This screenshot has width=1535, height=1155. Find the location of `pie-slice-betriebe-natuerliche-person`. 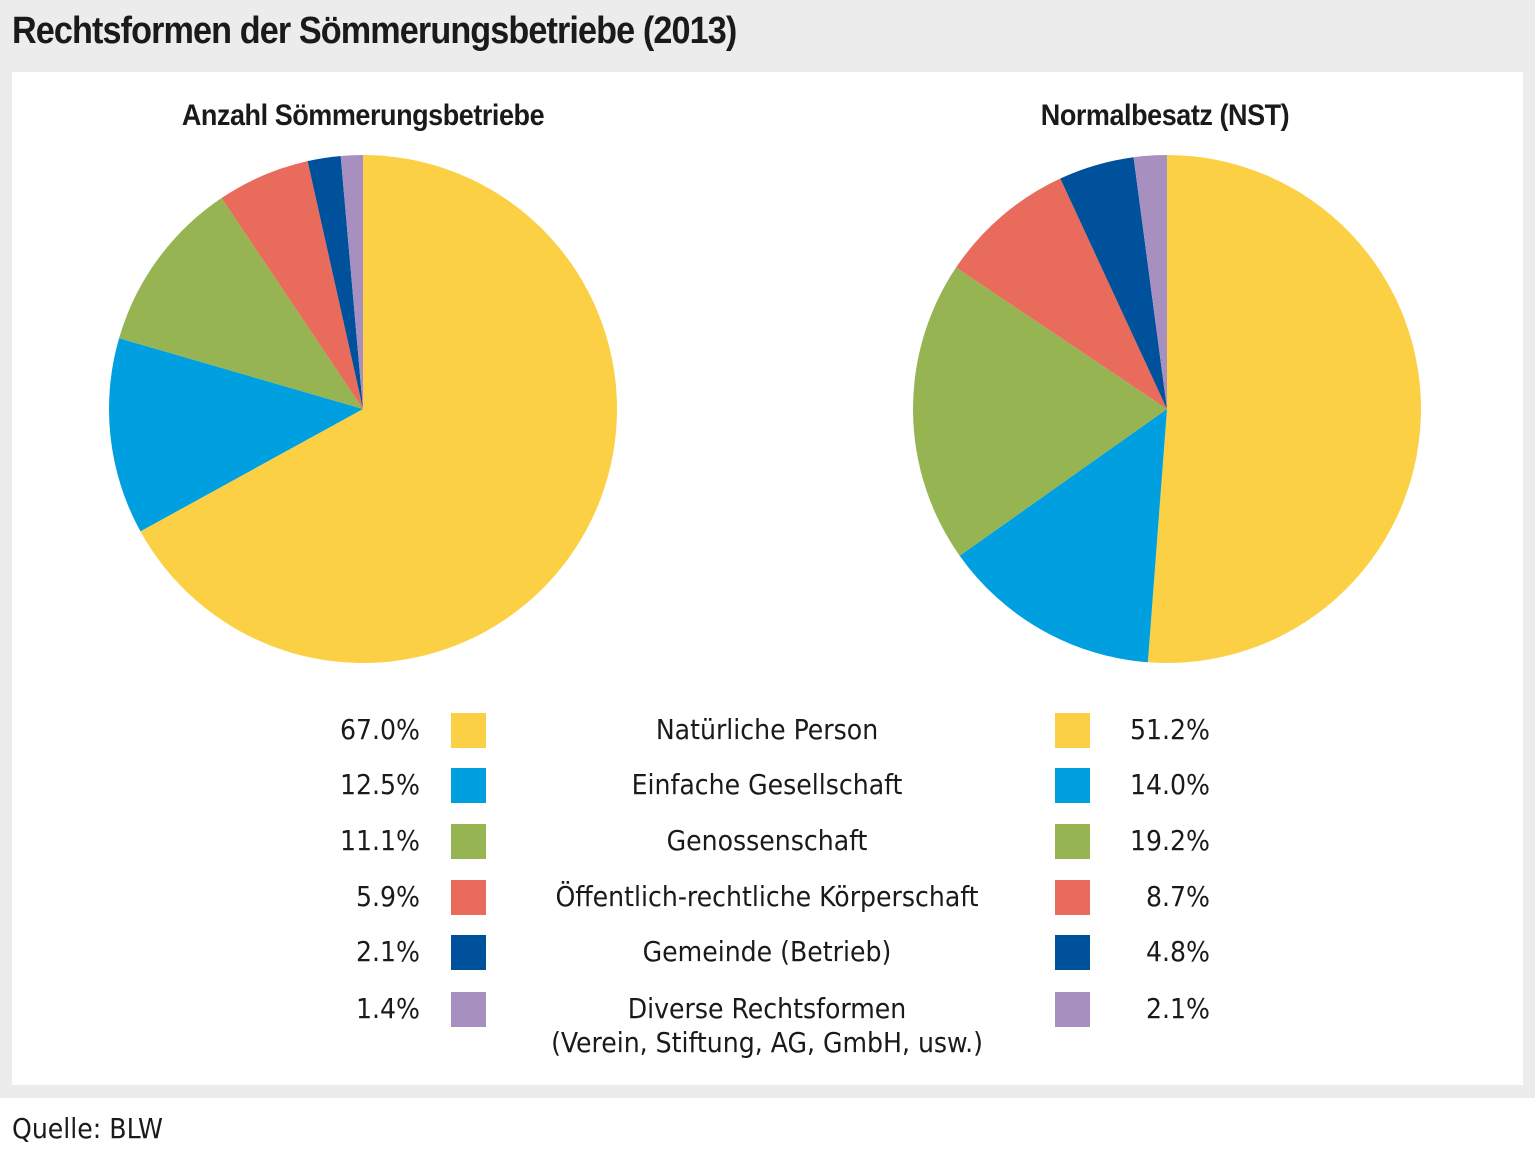

pie-slice-betriebe-natuerliche-person is located at coordinates (378, 409).